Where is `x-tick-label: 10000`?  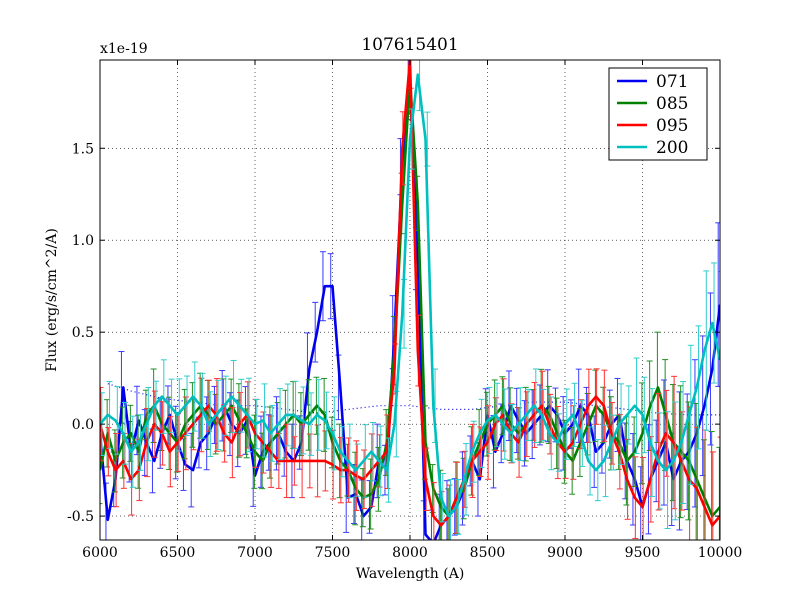 x-tick-label: 10000 is located at coordinates (720, 553).